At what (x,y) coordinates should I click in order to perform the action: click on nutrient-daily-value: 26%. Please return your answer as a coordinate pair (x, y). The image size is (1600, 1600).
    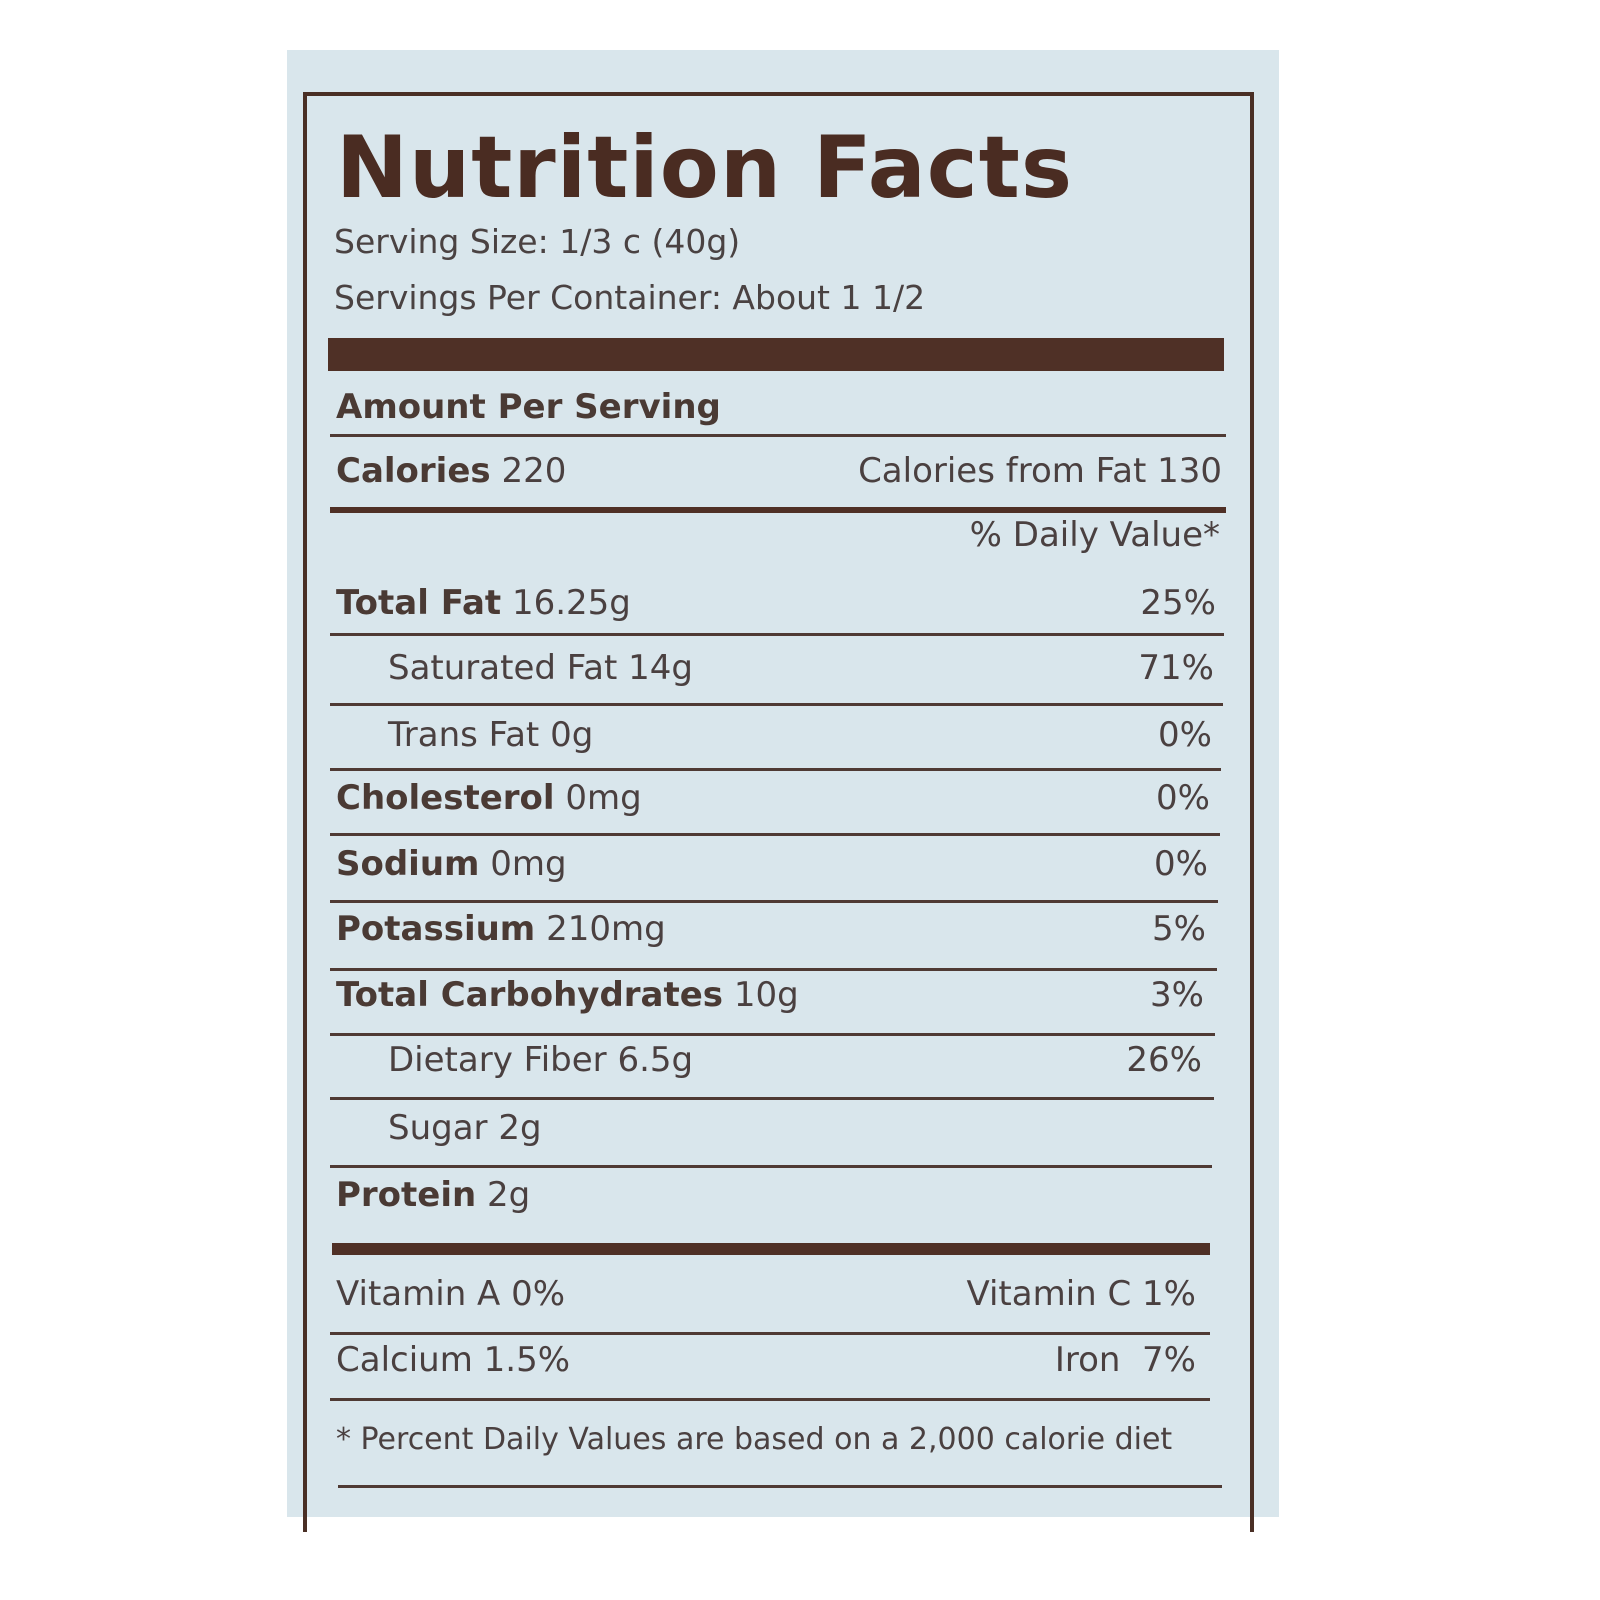
    Looking at the image, I should click on (1164, 1060).